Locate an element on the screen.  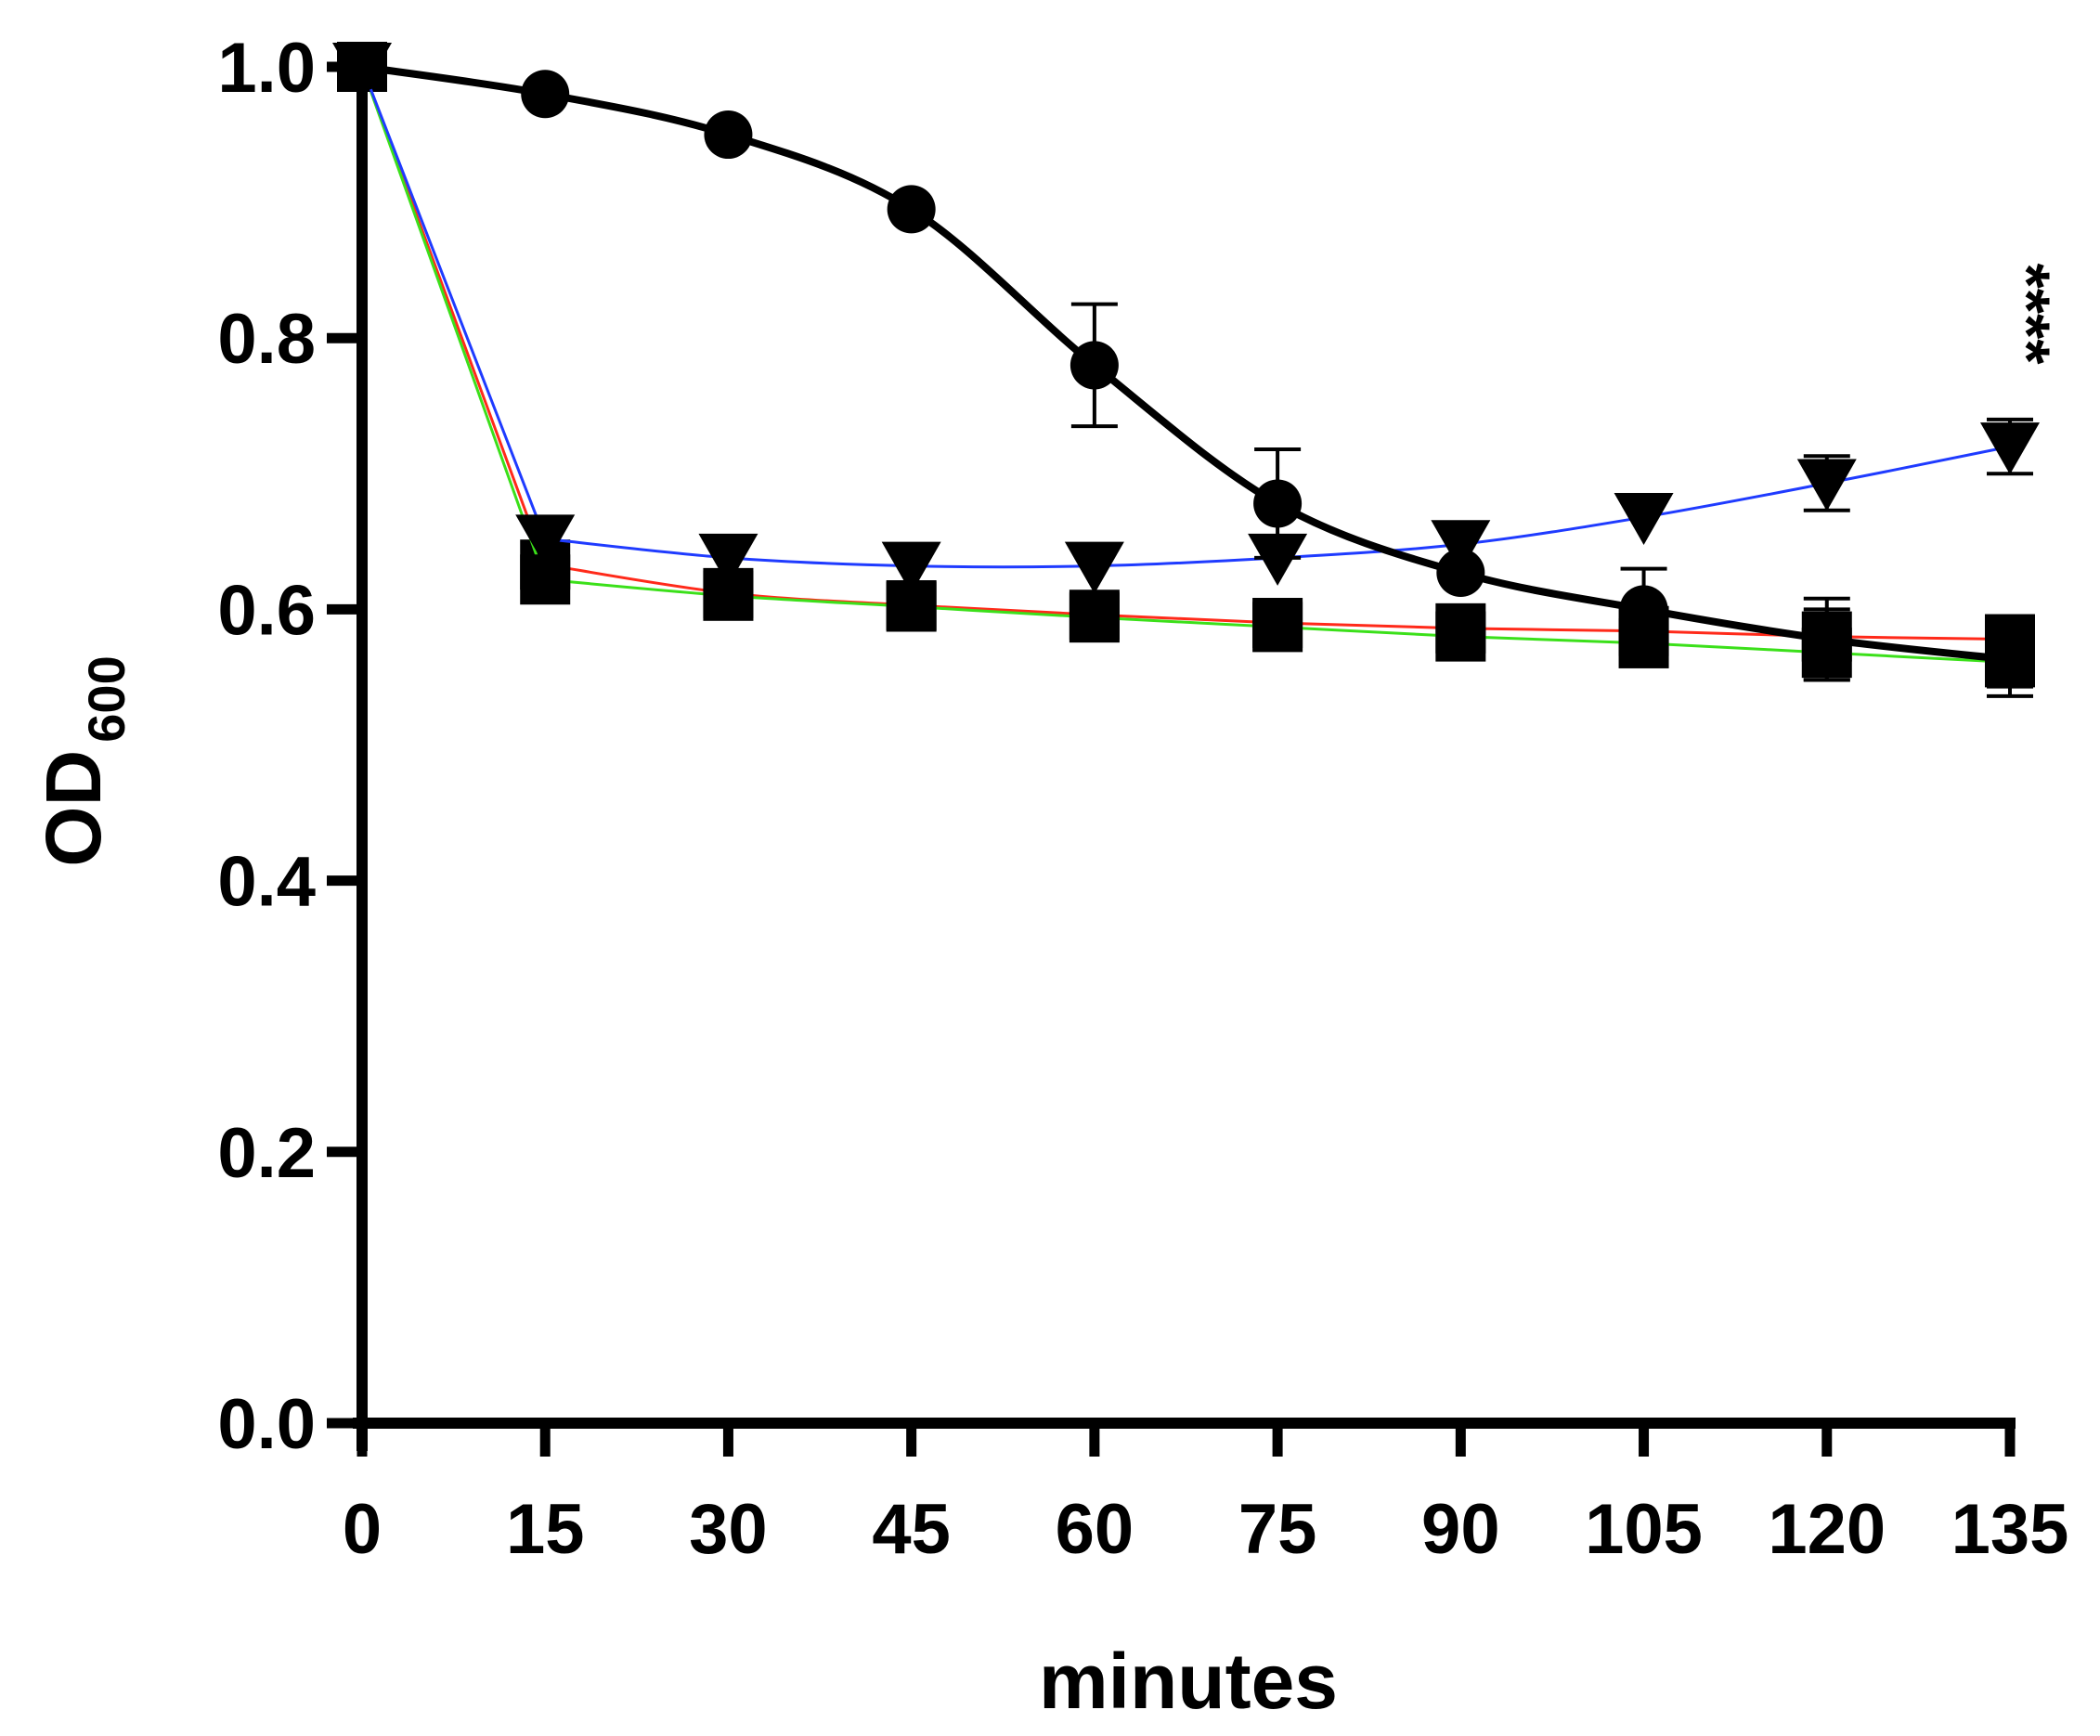
x-axis-title: minutes is located at coordinates (1189, 1681).